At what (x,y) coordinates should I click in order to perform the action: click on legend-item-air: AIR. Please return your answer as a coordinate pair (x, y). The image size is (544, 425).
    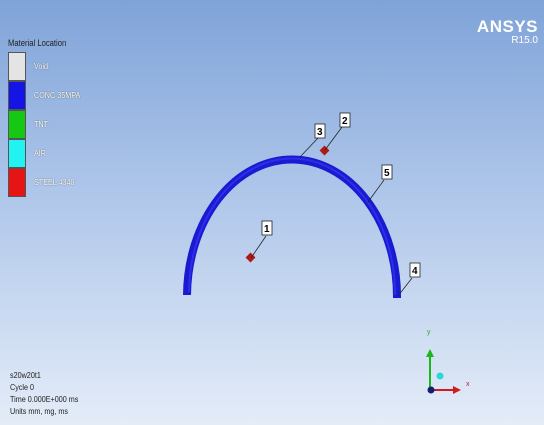
    Looking at the image, I should click on (46, 153).